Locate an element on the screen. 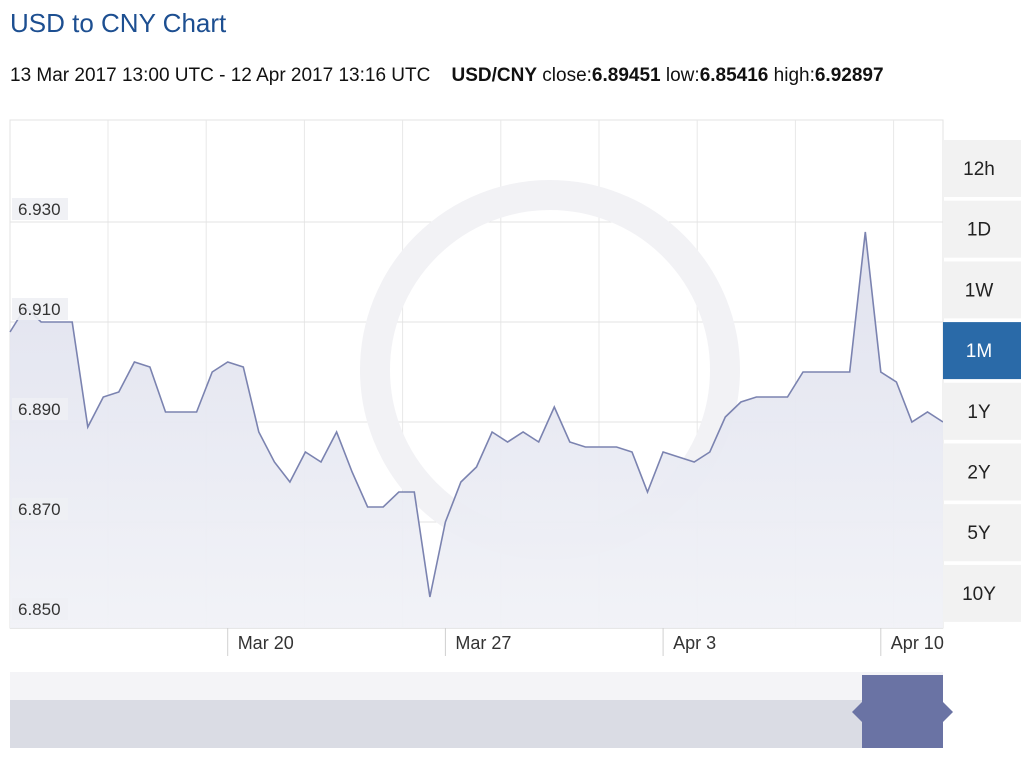 Image resolution: width=1024 pixels, height=782 pixels. range-button-label: 1M is located at coordinates (979, 351).